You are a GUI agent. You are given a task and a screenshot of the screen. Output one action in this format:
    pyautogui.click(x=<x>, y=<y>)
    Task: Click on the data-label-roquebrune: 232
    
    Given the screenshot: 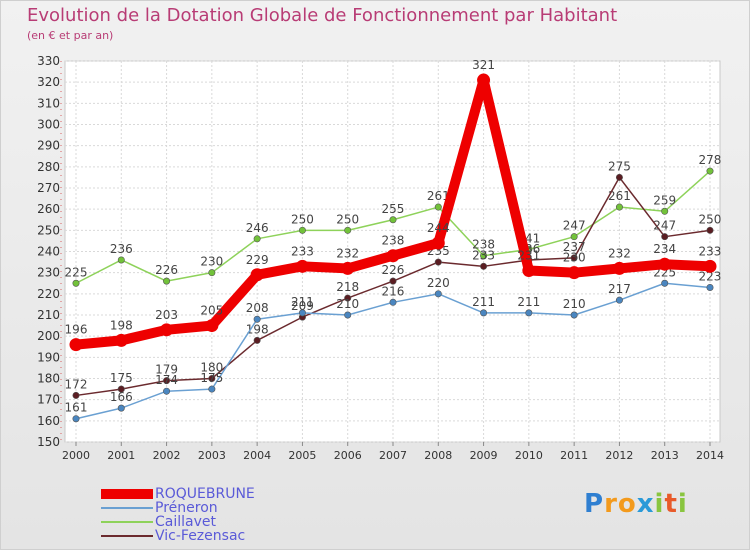 What is the action you would take?
    pyautogui.click(x=619, y=253)
    